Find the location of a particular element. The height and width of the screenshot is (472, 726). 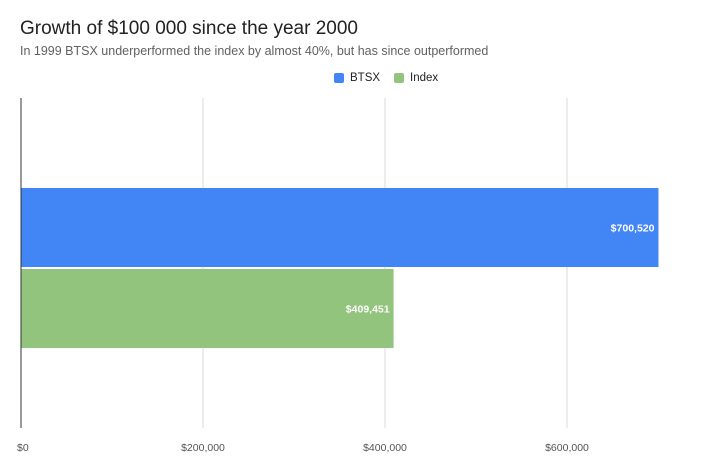

data-label-btsx: $700,520 is located at coordinates (633, 229).